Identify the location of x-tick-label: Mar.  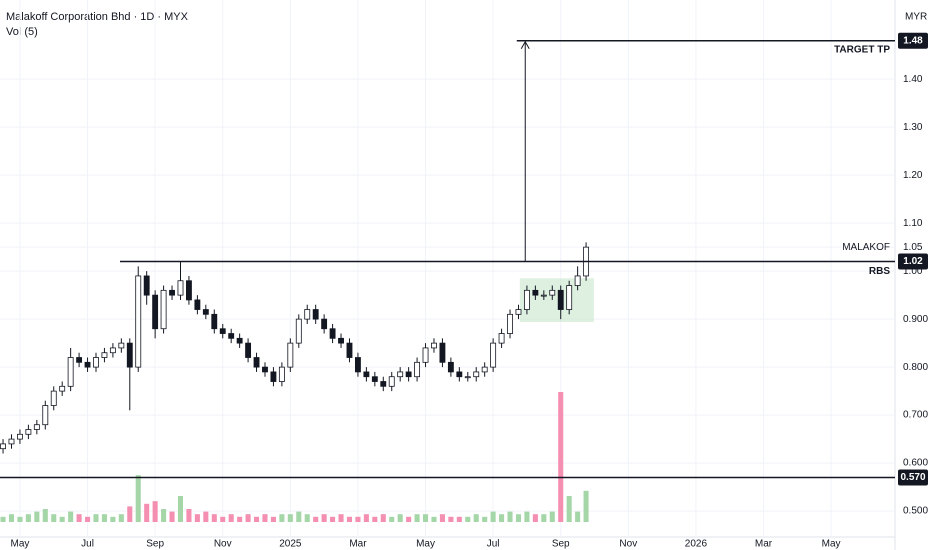
(358, 544).